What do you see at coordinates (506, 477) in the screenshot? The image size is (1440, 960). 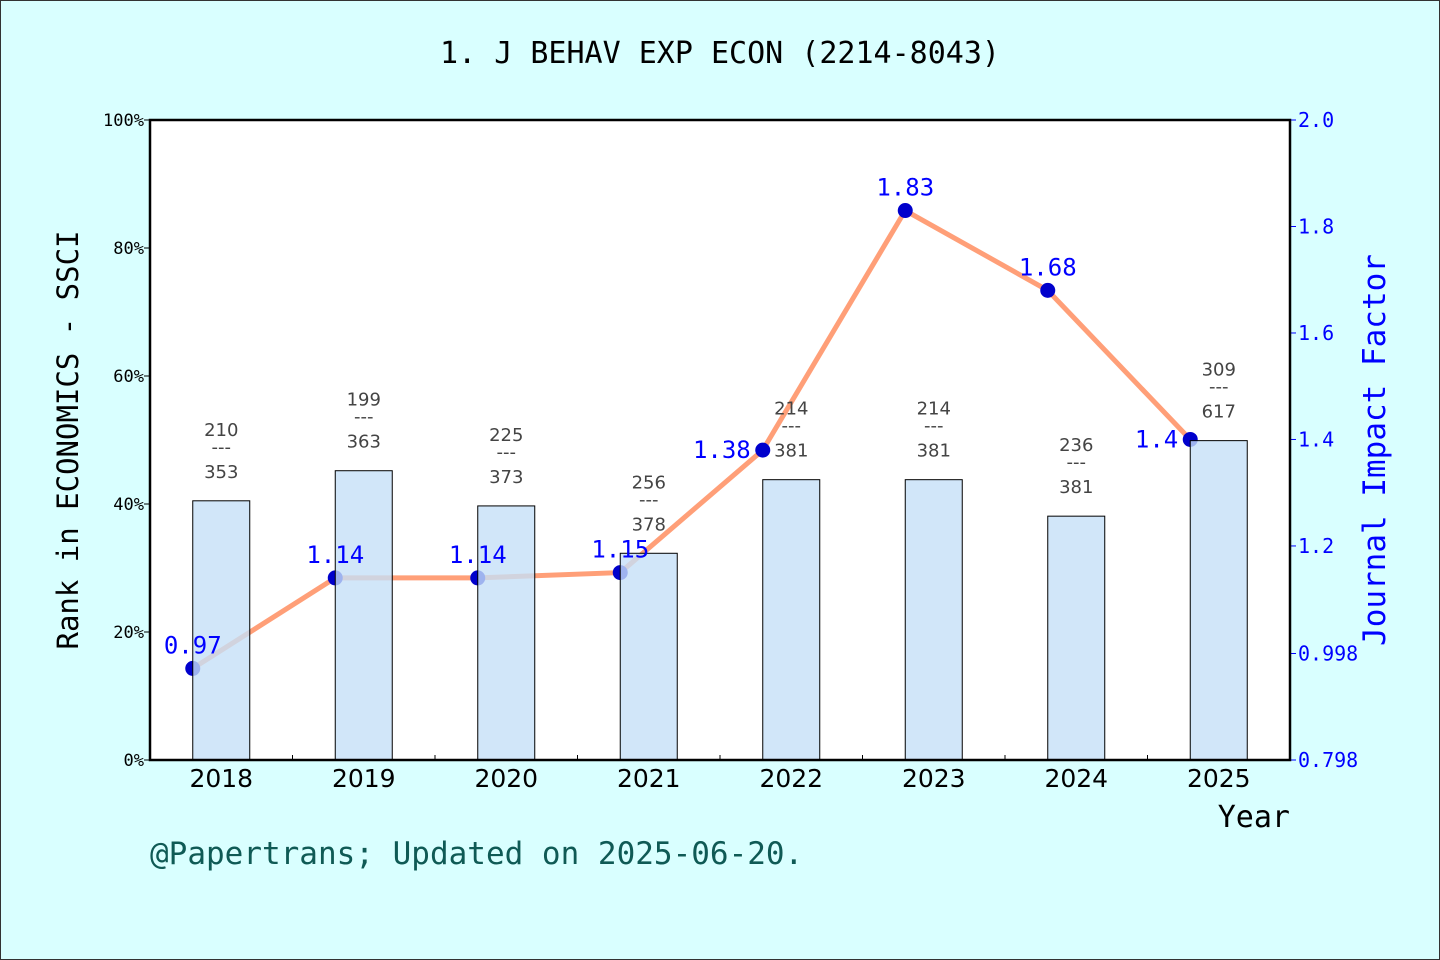 I see `total-label: 373` at bounding box center [506, 477].